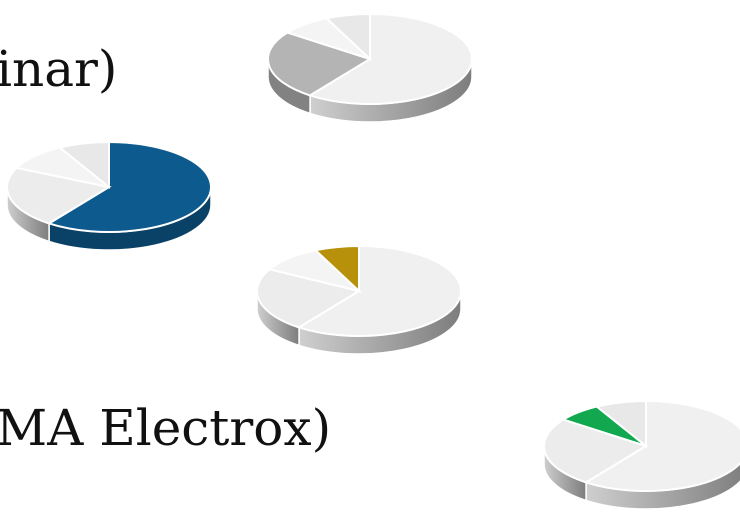 This screenshot has height=516, width=740. I want to click on partial-caption-text: MA Electrox), so click(166, 428).